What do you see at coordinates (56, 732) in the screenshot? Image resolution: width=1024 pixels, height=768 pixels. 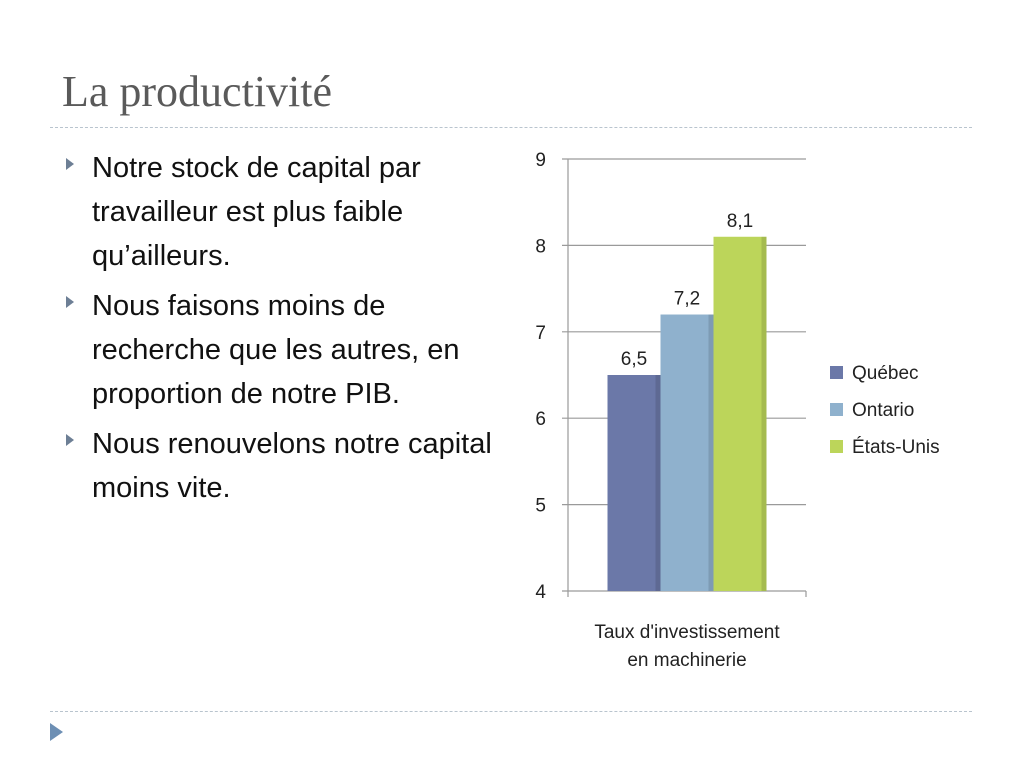 I see `next-slide-arrow-icon` at bounding box center [56, 732].